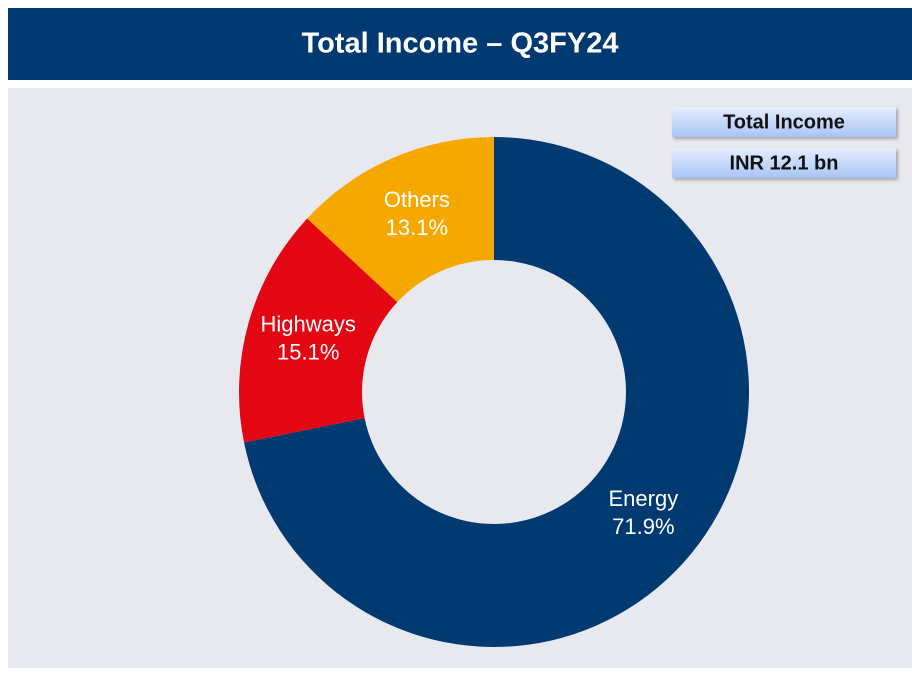 The width and height of the screenshot is (912, 687). Describe the element at coordinates (417, 227) in the screenshot. I see `value-label: 13.1%` at that location.